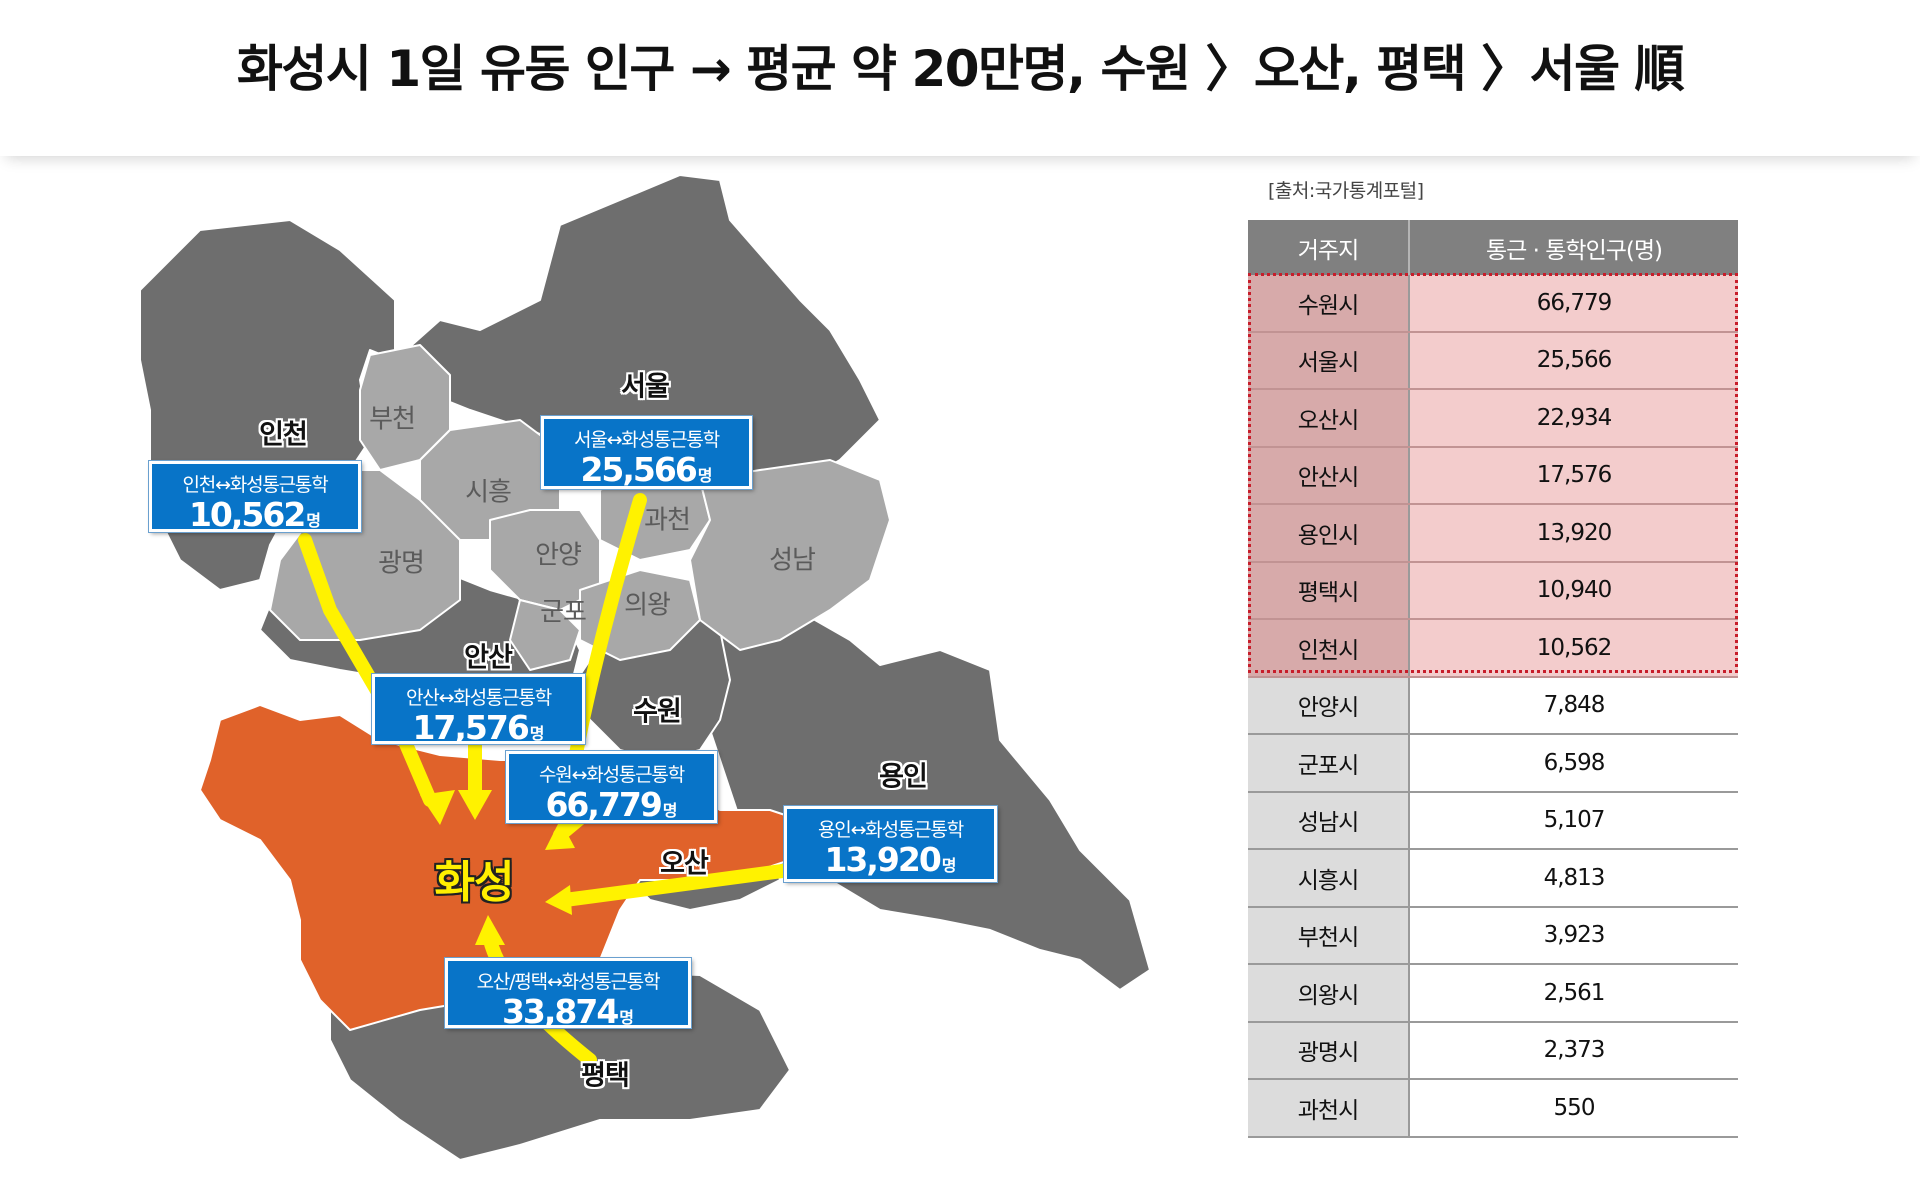 Image resolution: width=1920 pixels, height=1179 pixels. Describe the element at coordinates (474, 882) in the screenshot. I see `label-hwaseong: 화성` at that location.